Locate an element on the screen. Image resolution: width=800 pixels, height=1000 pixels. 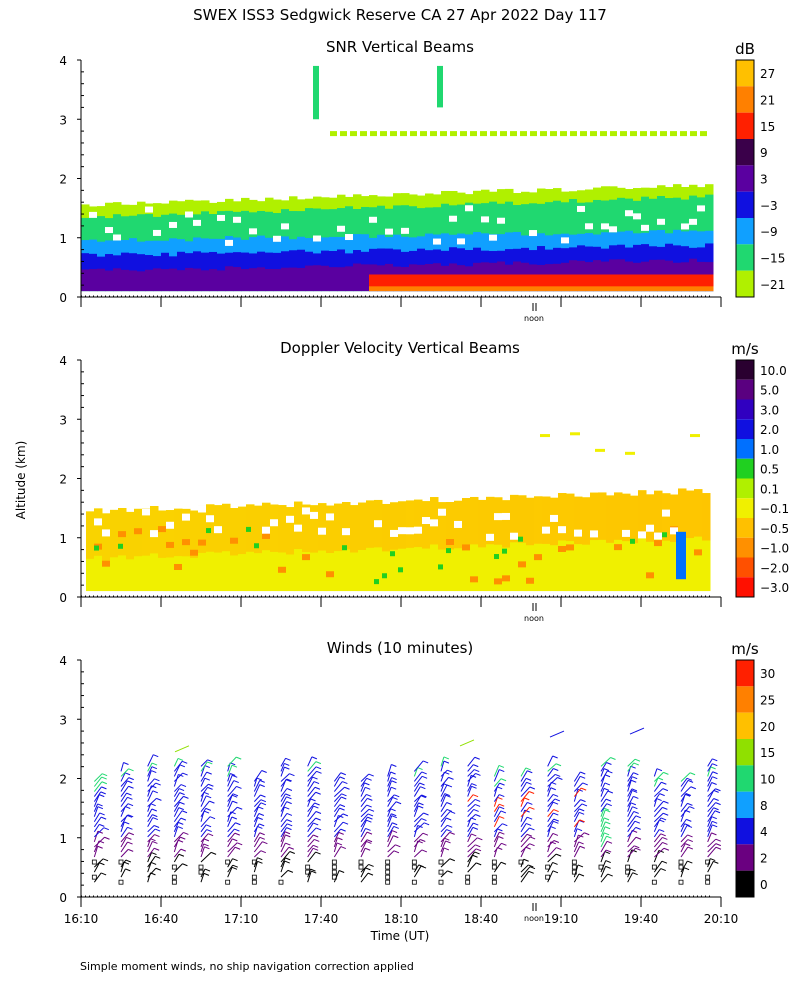
doppler-panel-title: Doppler Velocity Vertical Beams is located at coordinates (400, 348).